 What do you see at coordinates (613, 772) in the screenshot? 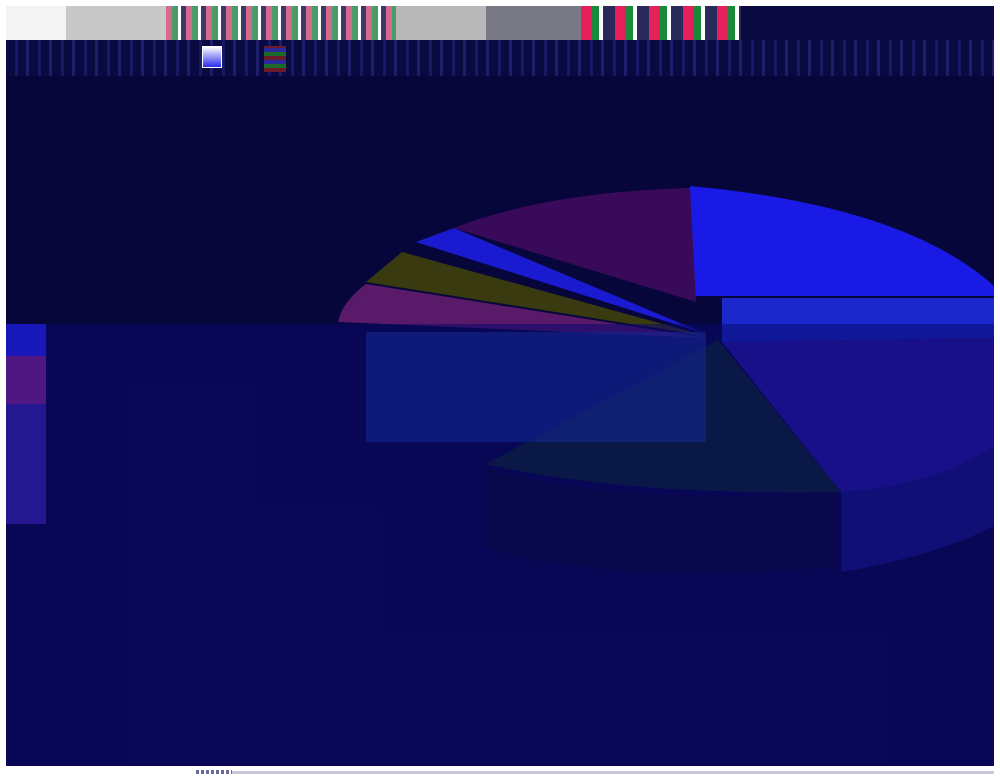
I see `horizontal-scrollbar` at bounding box center [613, 772].